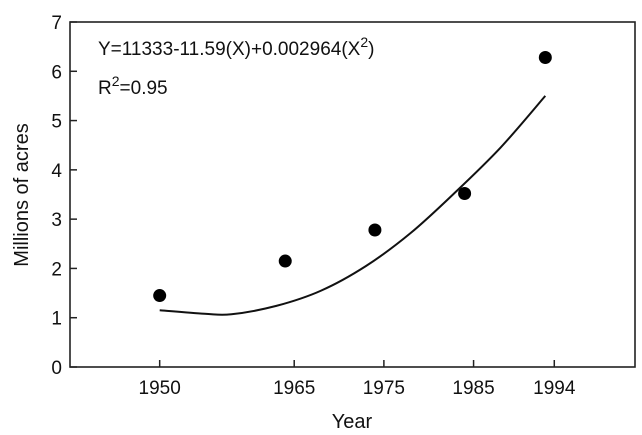  What do you see at coordinates (384, 388) in the screenshot?
I see `x-tick-label: 1975` at bounding box center [384, 388].